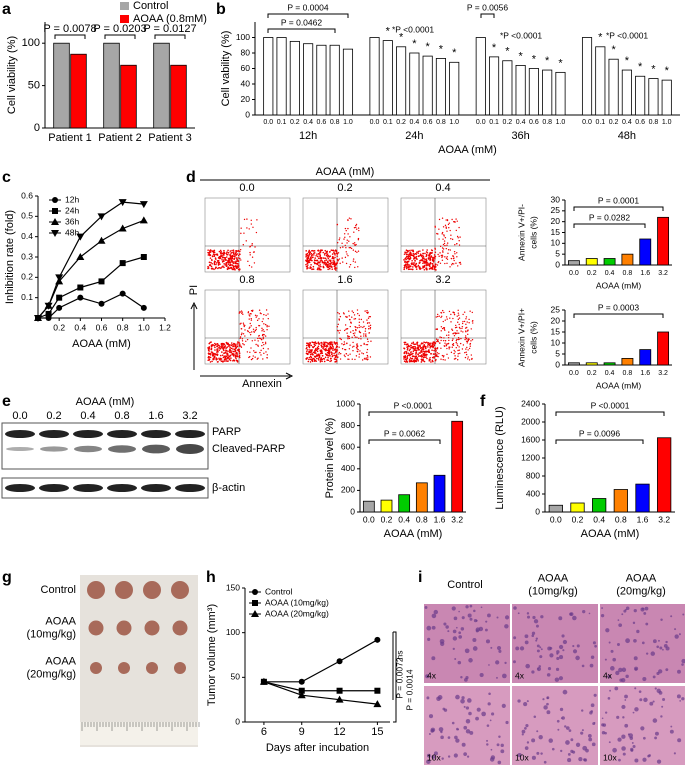 The height and width of the screenshot is (765, 685). What do you see at coordinates (255, 613) in the screenshot?
I see `legend-marker` at bounding box center [255, 613].